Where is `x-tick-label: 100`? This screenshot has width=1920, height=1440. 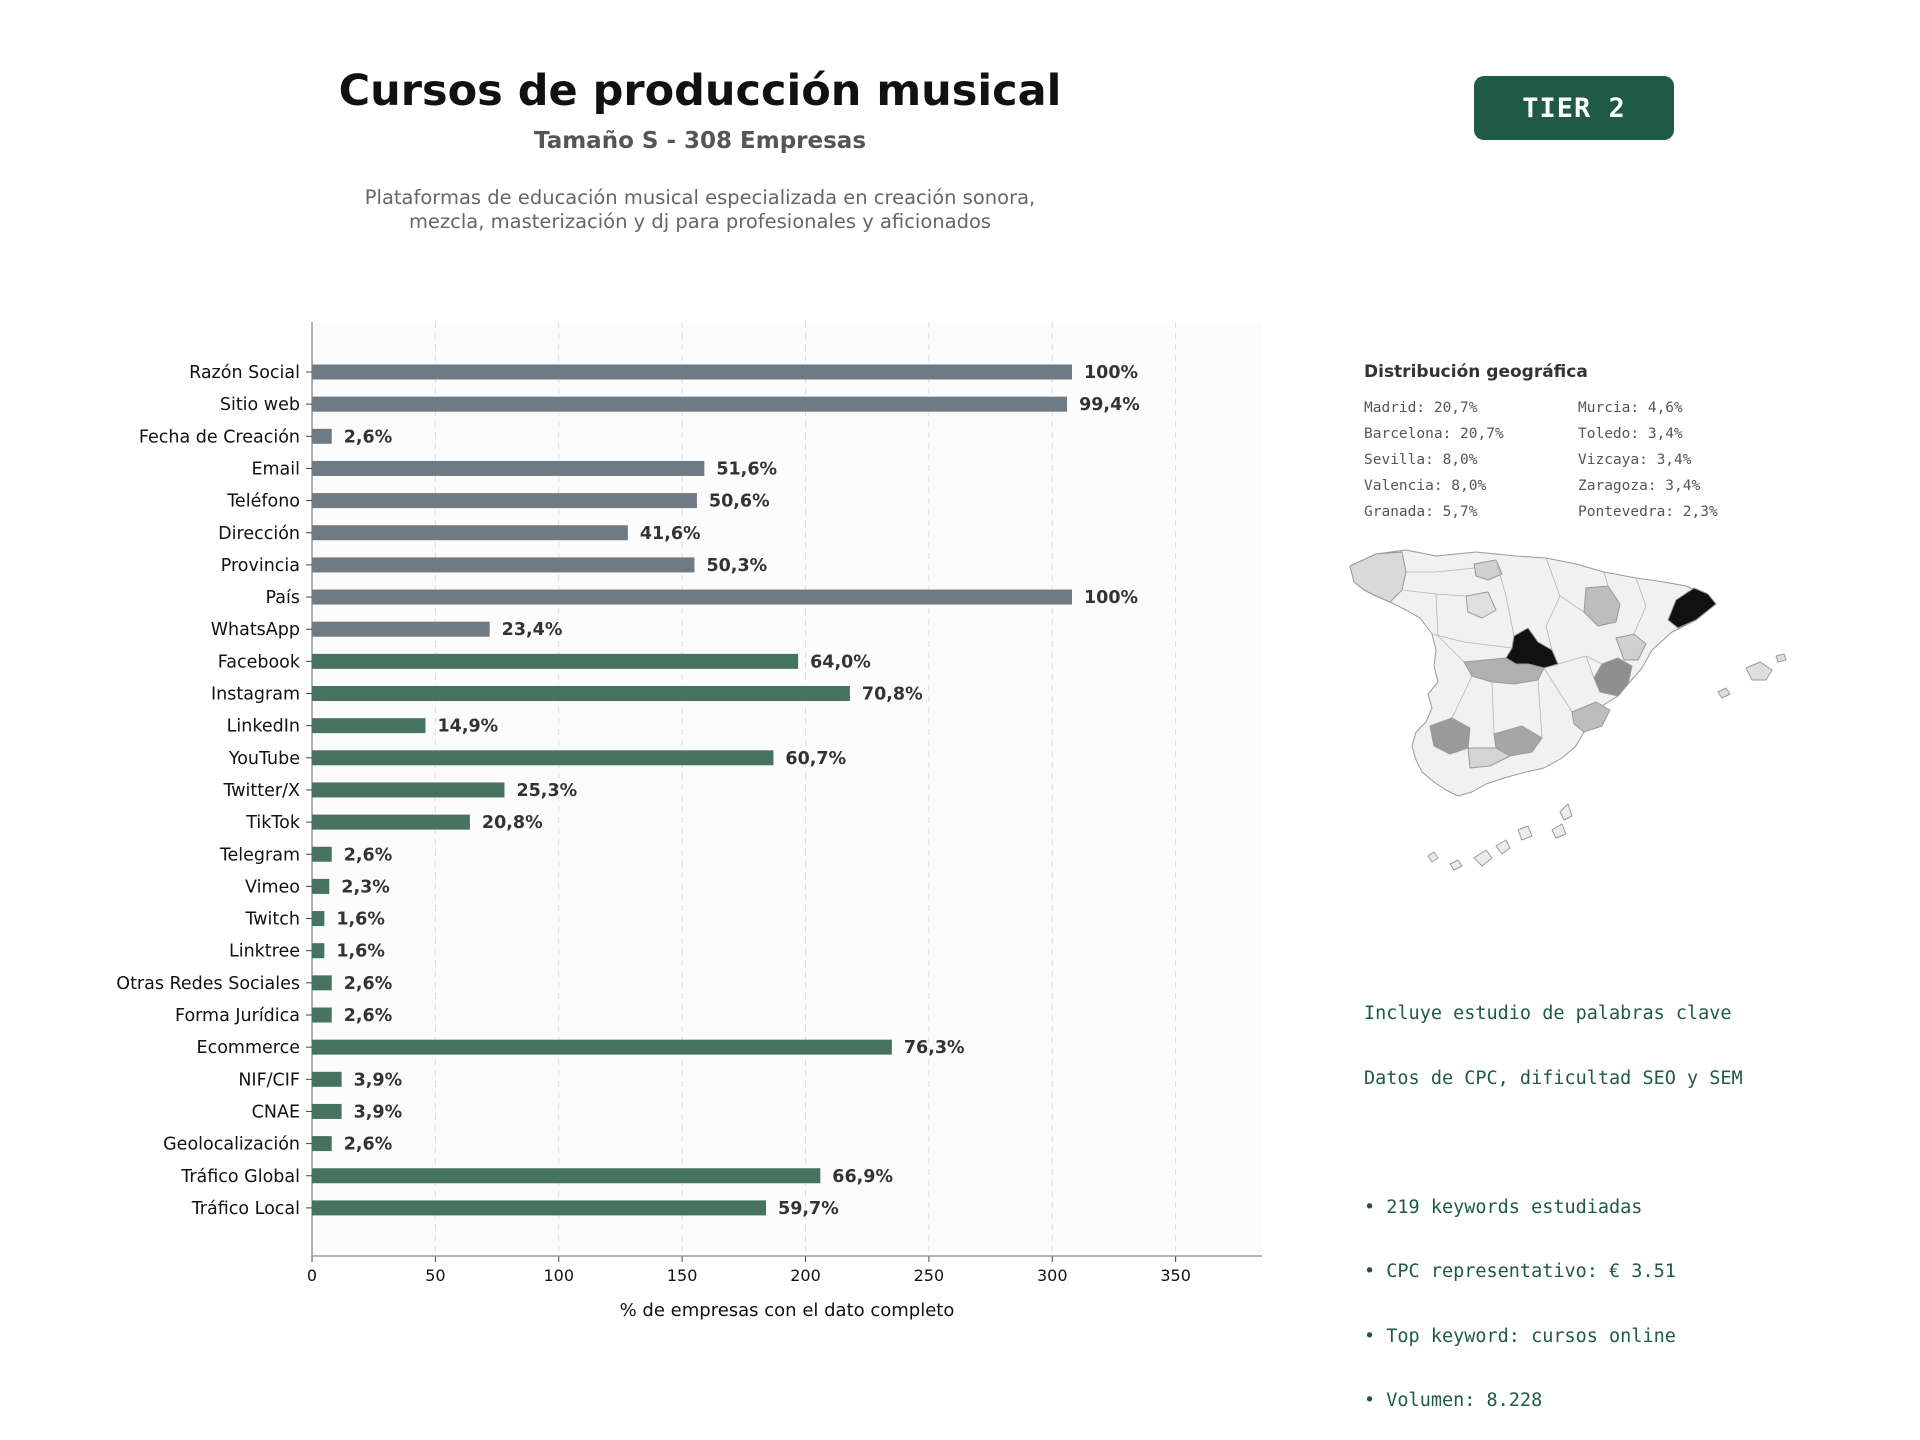
x-tick-label: 100 is located at coordinates (558, 1275).